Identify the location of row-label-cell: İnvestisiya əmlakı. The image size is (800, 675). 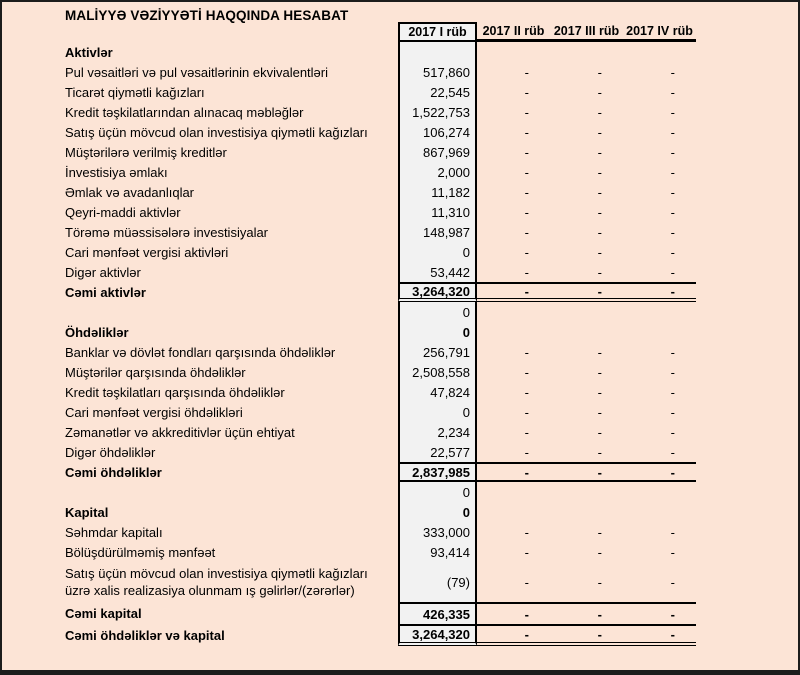
(116, 172).